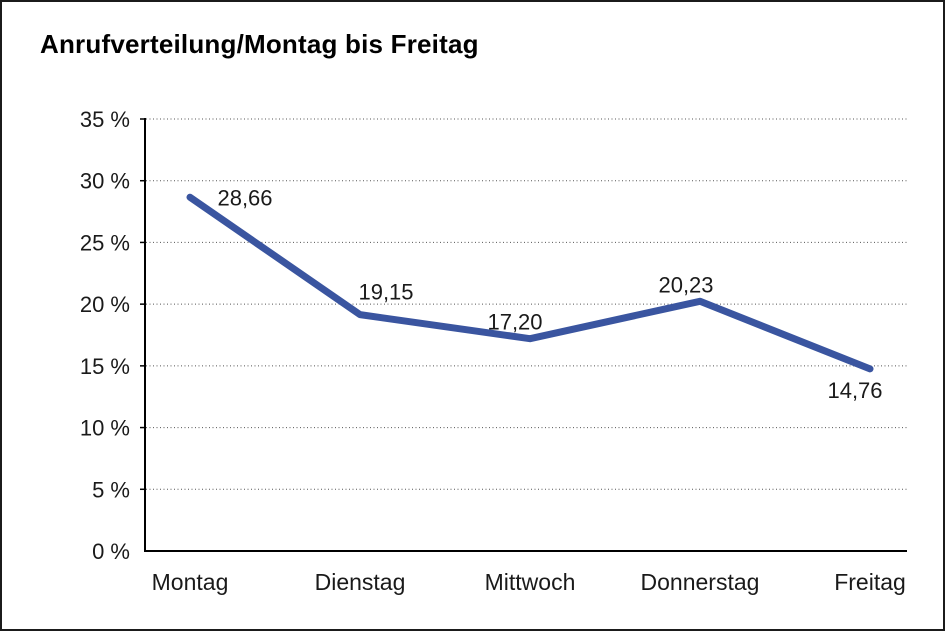  What do you see at coordinates (105, 181) in the screenshot?
I see `y-axis-tick-label: 30 %` at bounding box center [105, 181].